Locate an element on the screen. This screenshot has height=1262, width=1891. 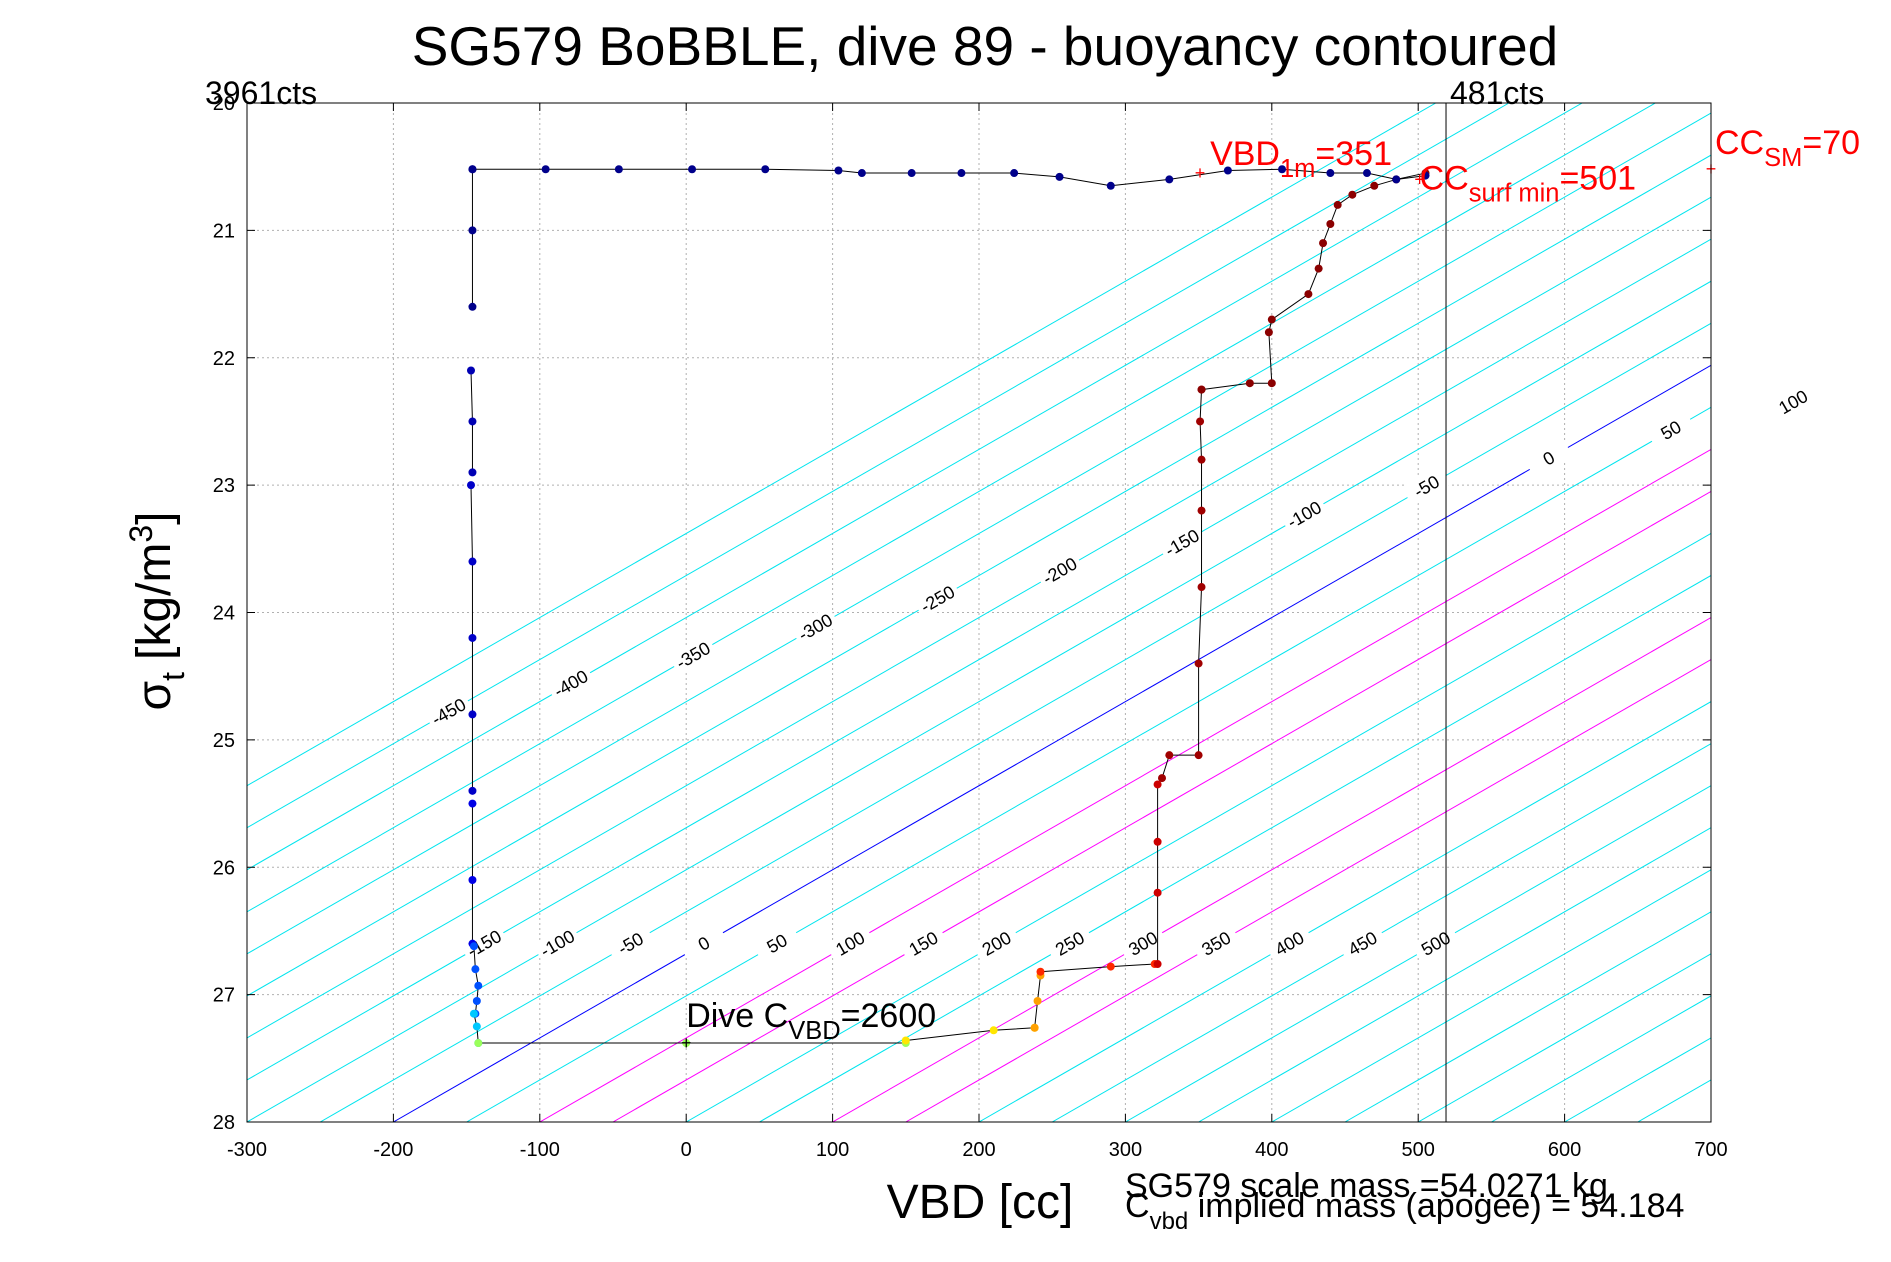
vbd-1m-annotation: VBD1m=351 is located at coordinates (1301, 159).